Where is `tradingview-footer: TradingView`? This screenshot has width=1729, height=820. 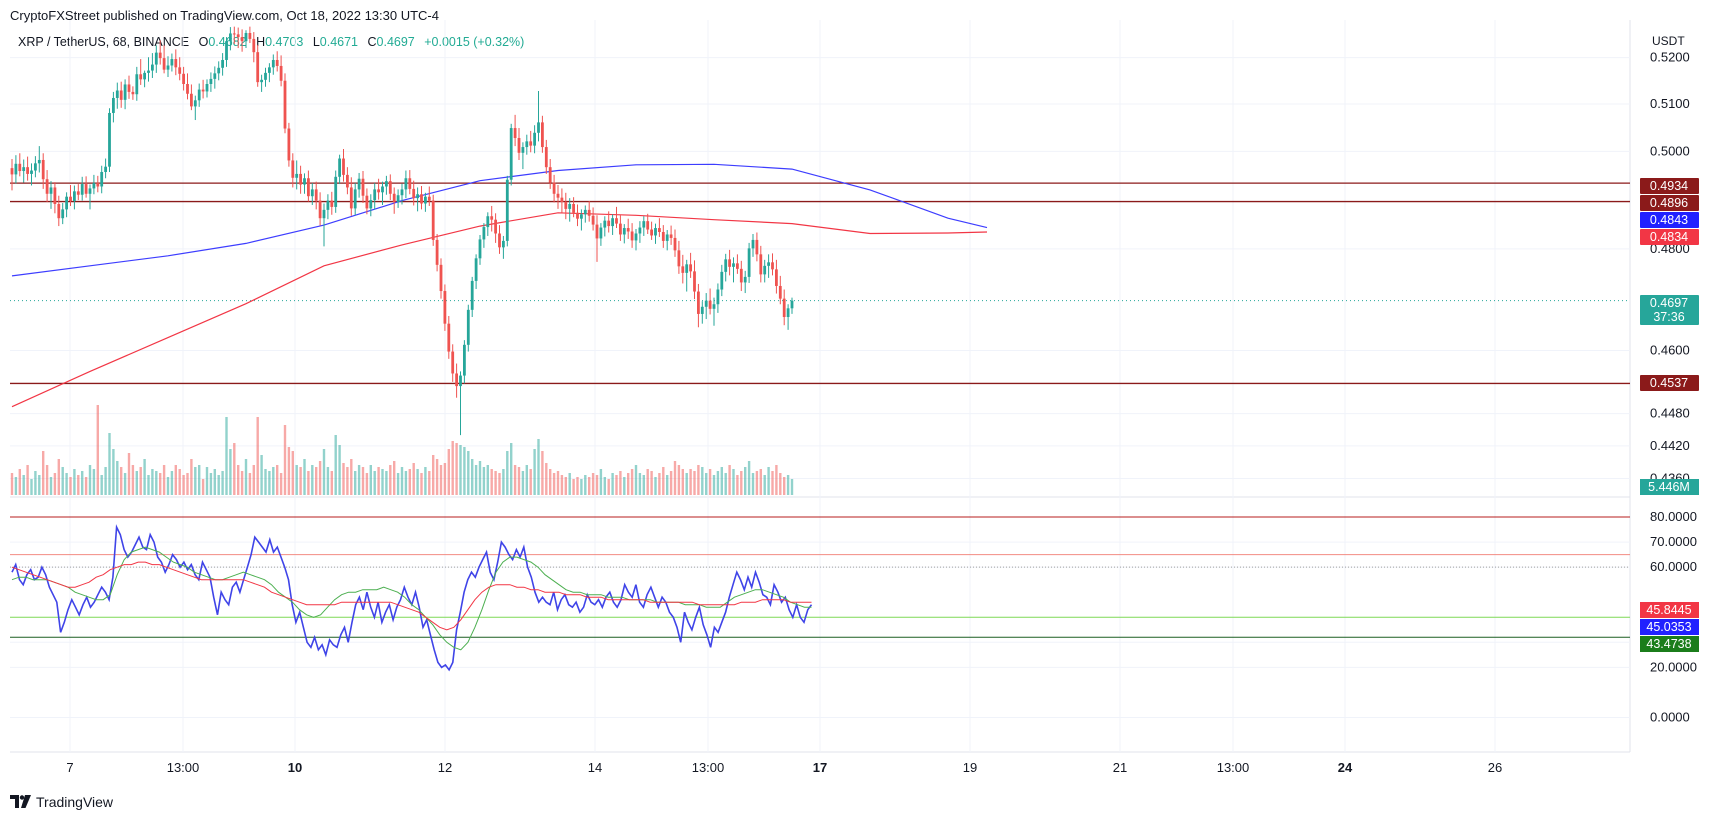
tradingview-footer: TradingView is located at coordinates (61, 802).